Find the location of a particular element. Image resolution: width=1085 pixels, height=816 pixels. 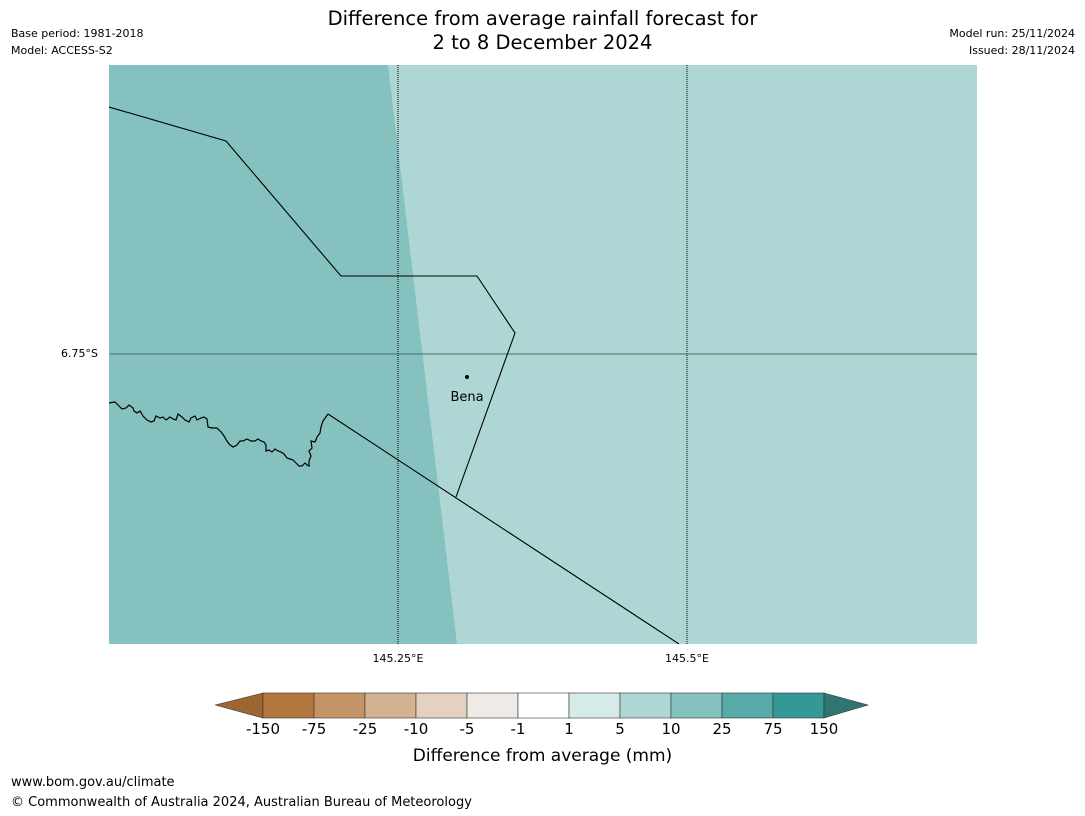

colorbar is located at coordinates (542, 705).